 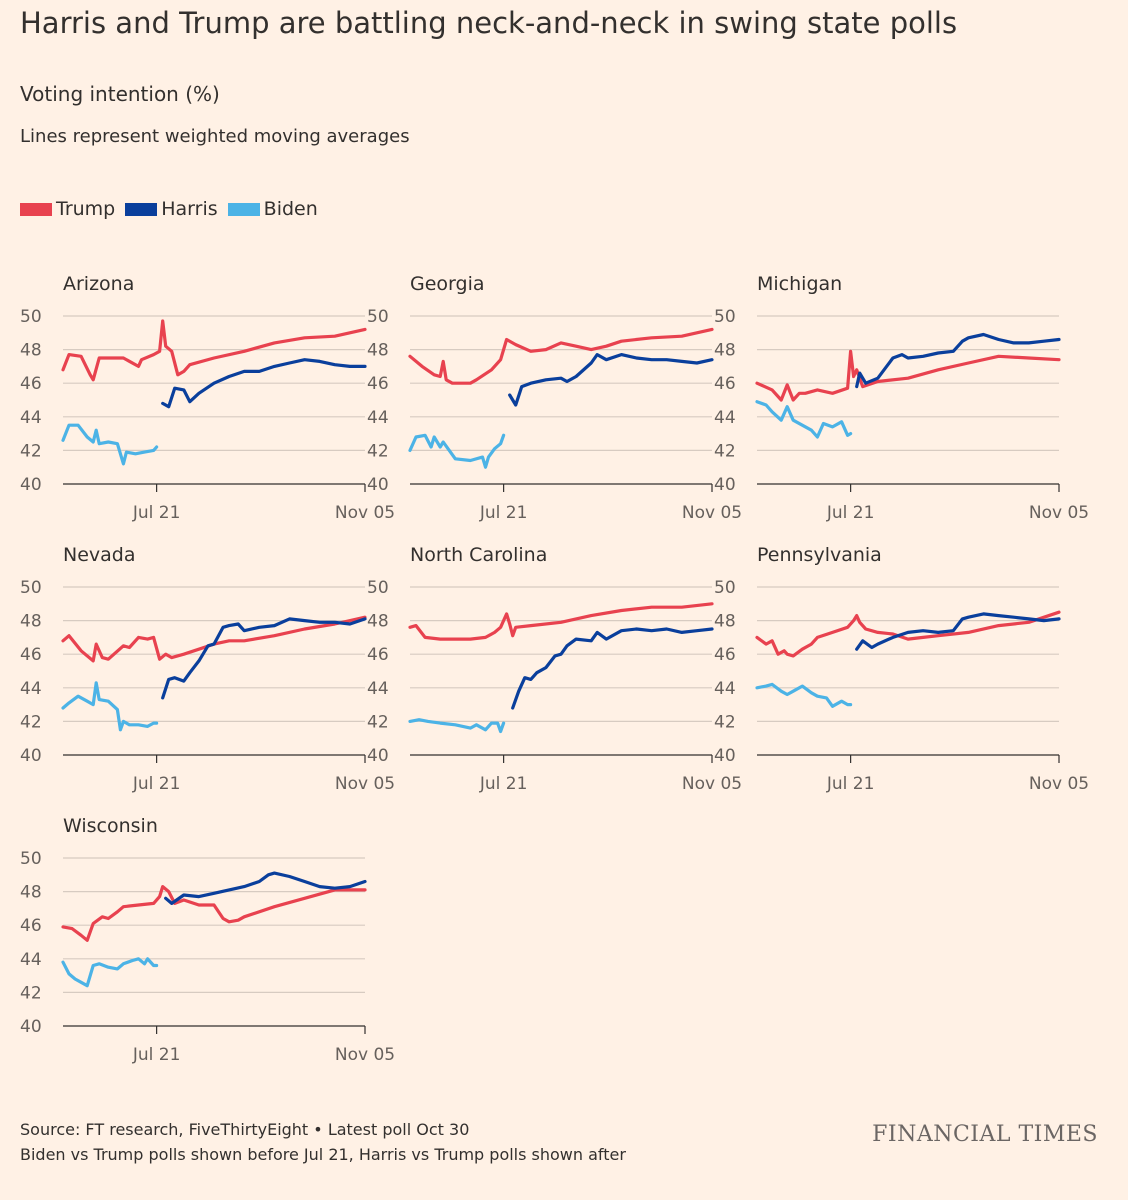 I want to click on series-line-trump-georgia, so click(x=561, y=356).